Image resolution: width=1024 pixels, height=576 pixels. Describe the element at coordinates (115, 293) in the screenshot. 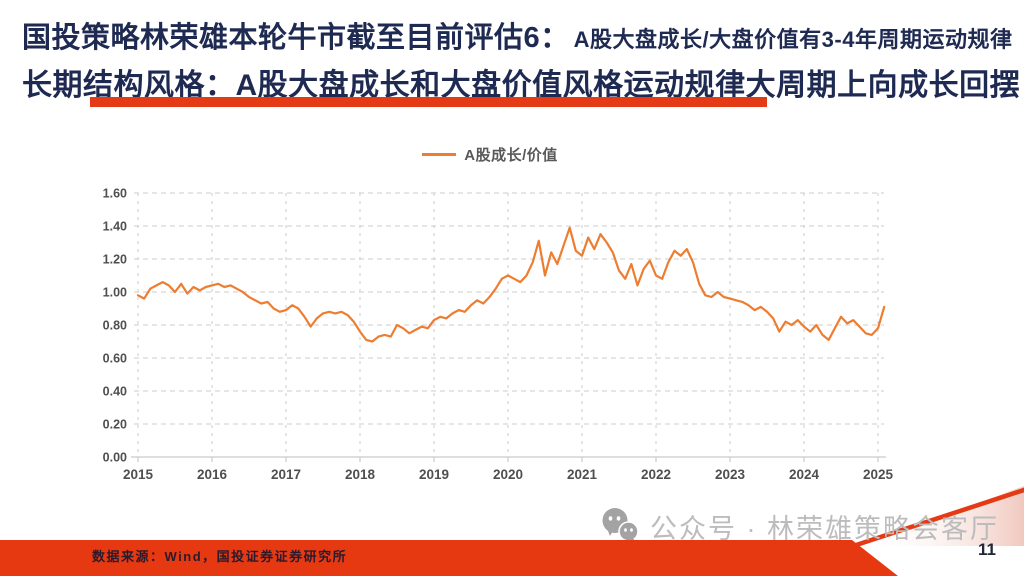

I see `y-axis-label: 1.00` at that location.